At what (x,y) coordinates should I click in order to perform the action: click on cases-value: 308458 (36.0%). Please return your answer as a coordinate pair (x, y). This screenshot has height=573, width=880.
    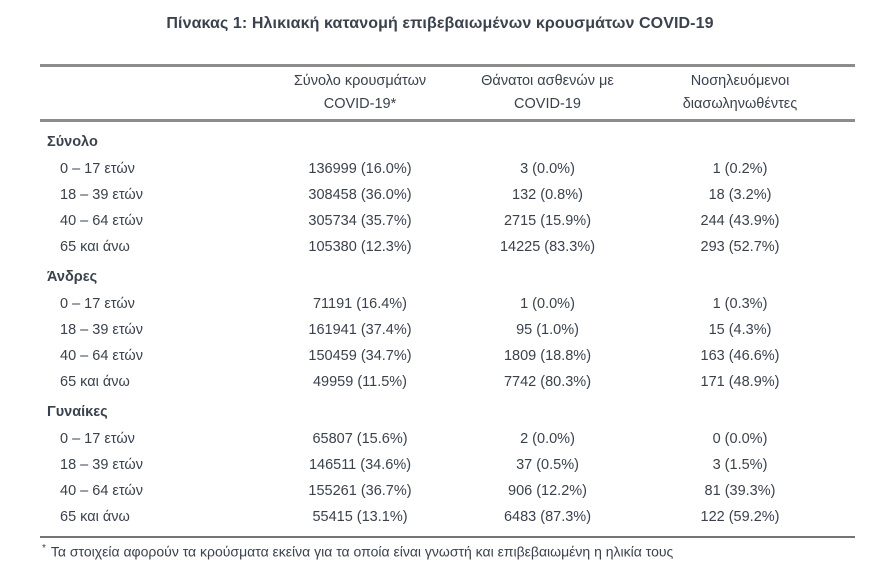
    Looking at the image, I should click on (360, 195).